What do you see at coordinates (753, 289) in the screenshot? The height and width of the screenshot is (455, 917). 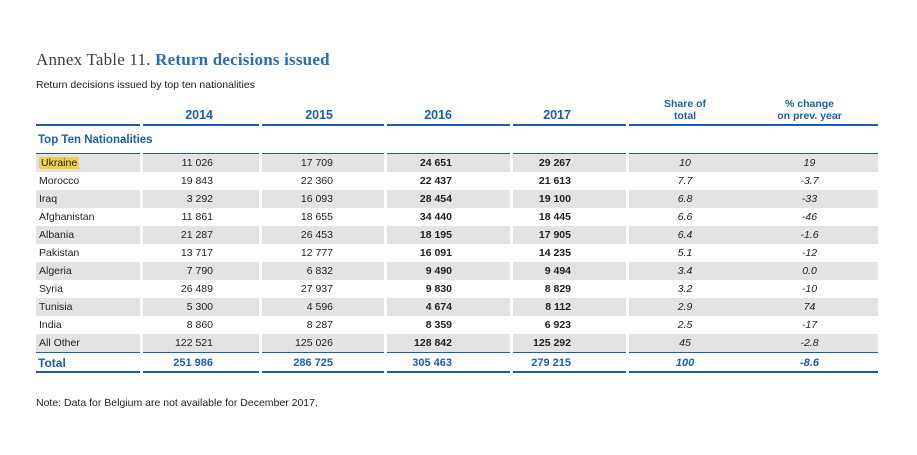 I see `stats-cell: 3.2 -10` at bounding box center [753, 289].